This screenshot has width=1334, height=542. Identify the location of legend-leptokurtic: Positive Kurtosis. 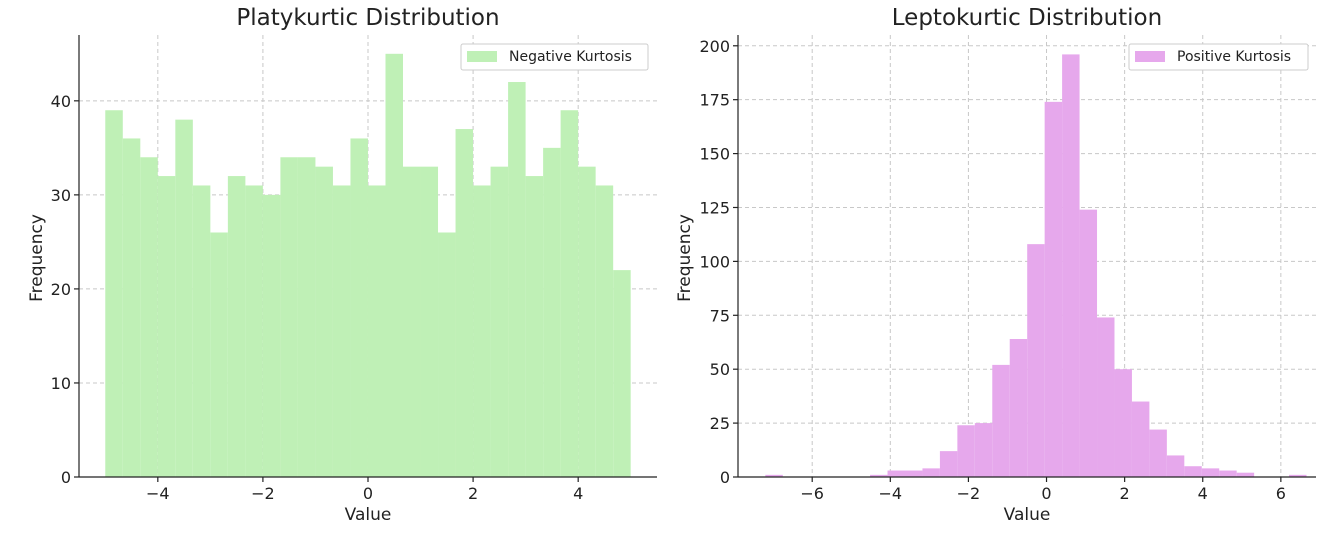
(1218, 57).